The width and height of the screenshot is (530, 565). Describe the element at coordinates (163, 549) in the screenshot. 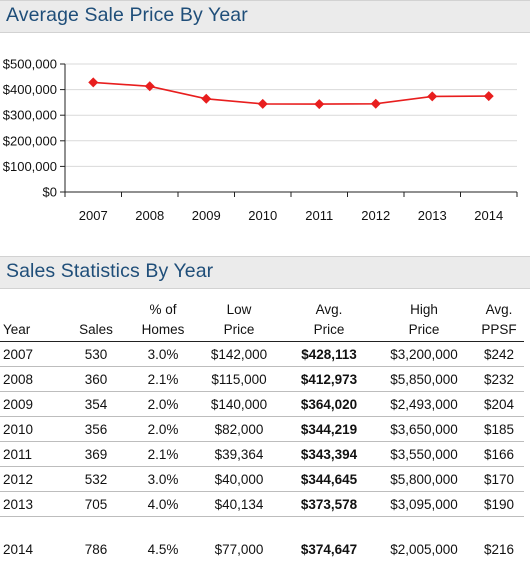

I see `cell-pct: 4.5%` at that location.